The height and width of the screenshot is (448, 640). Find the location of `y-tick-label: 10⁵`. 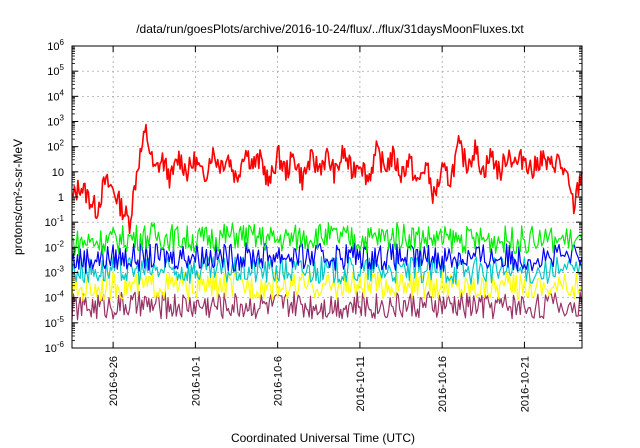

y-tick-label: 10⁵ is located at coordinates (55, 70).